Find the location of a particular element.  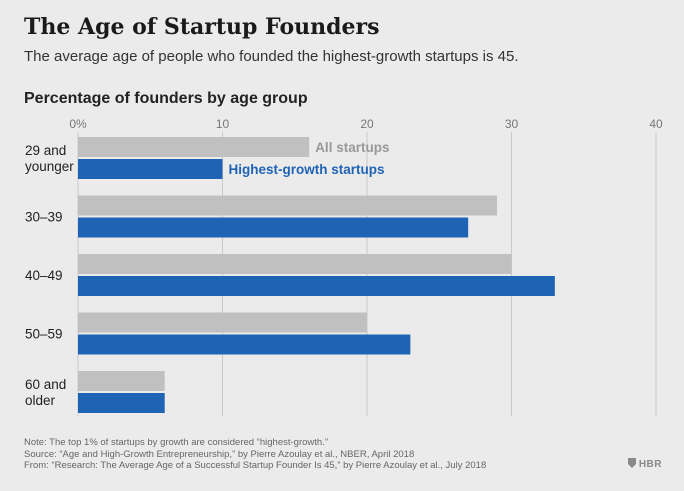

legend-label: Highest-growth startups is located at coordinates (307, 169).